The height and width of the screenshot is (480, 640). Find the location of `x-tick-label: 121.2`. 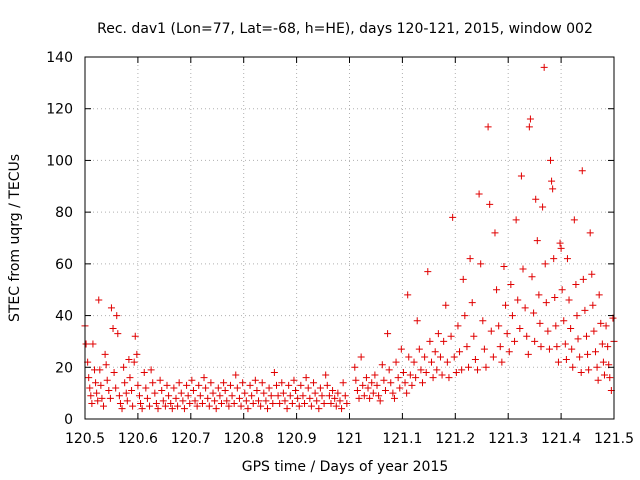

x-tick-label: 121.2 is located at coordinates (455, 439).